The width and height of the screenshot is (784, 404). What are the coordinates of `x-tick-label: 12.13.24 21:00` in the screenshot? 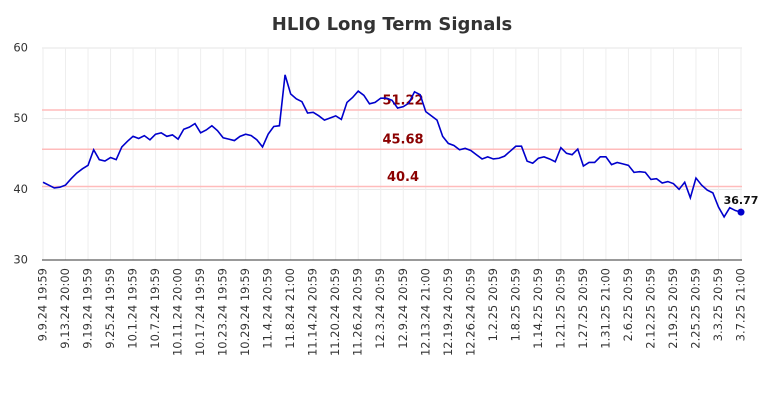 It's located at (425, 312).